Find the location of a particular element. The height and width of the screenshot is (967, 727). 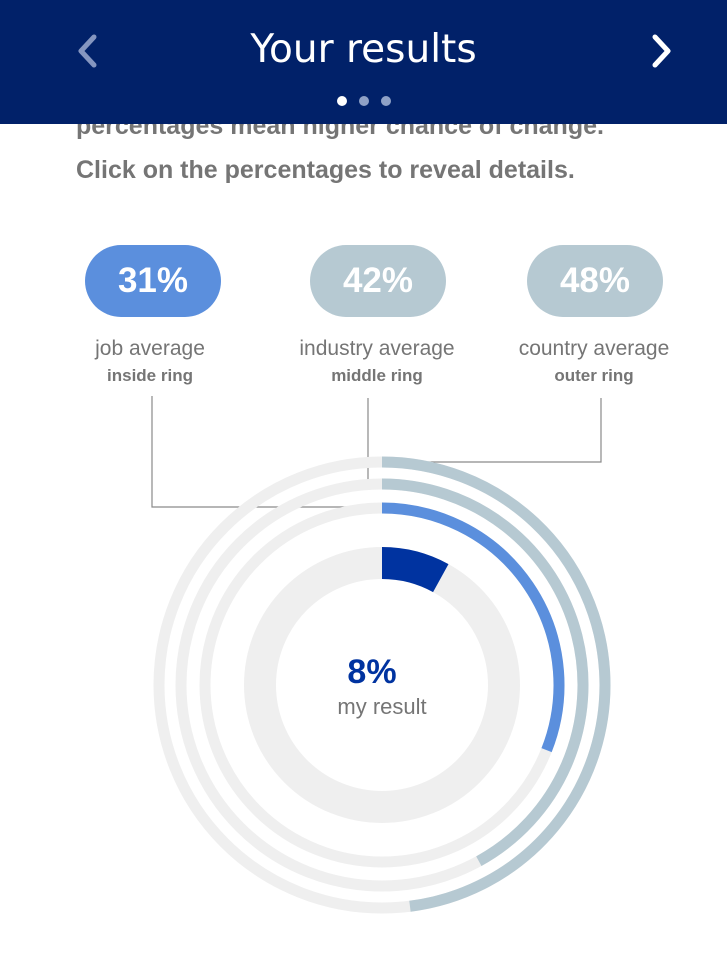

job-average-button: 31% is located at coordinates (153, 281).